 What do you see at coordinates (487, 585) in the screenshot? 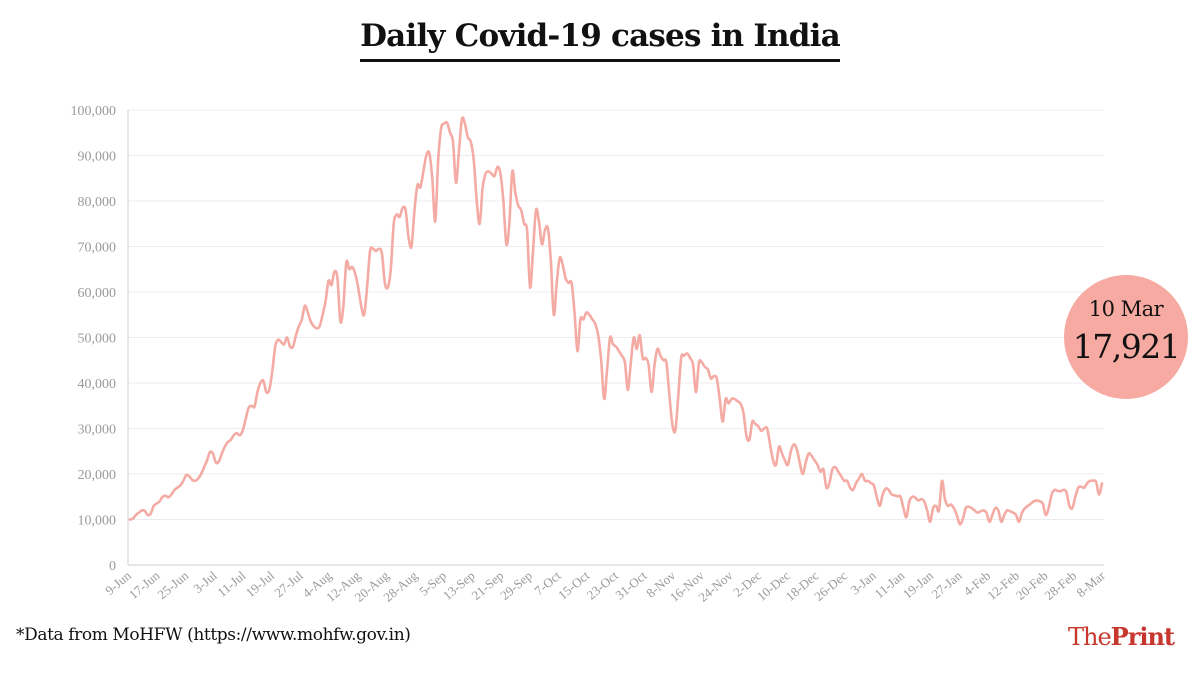
I see `x-tick-label: 21-Sep` at bounding box center [487, 585].